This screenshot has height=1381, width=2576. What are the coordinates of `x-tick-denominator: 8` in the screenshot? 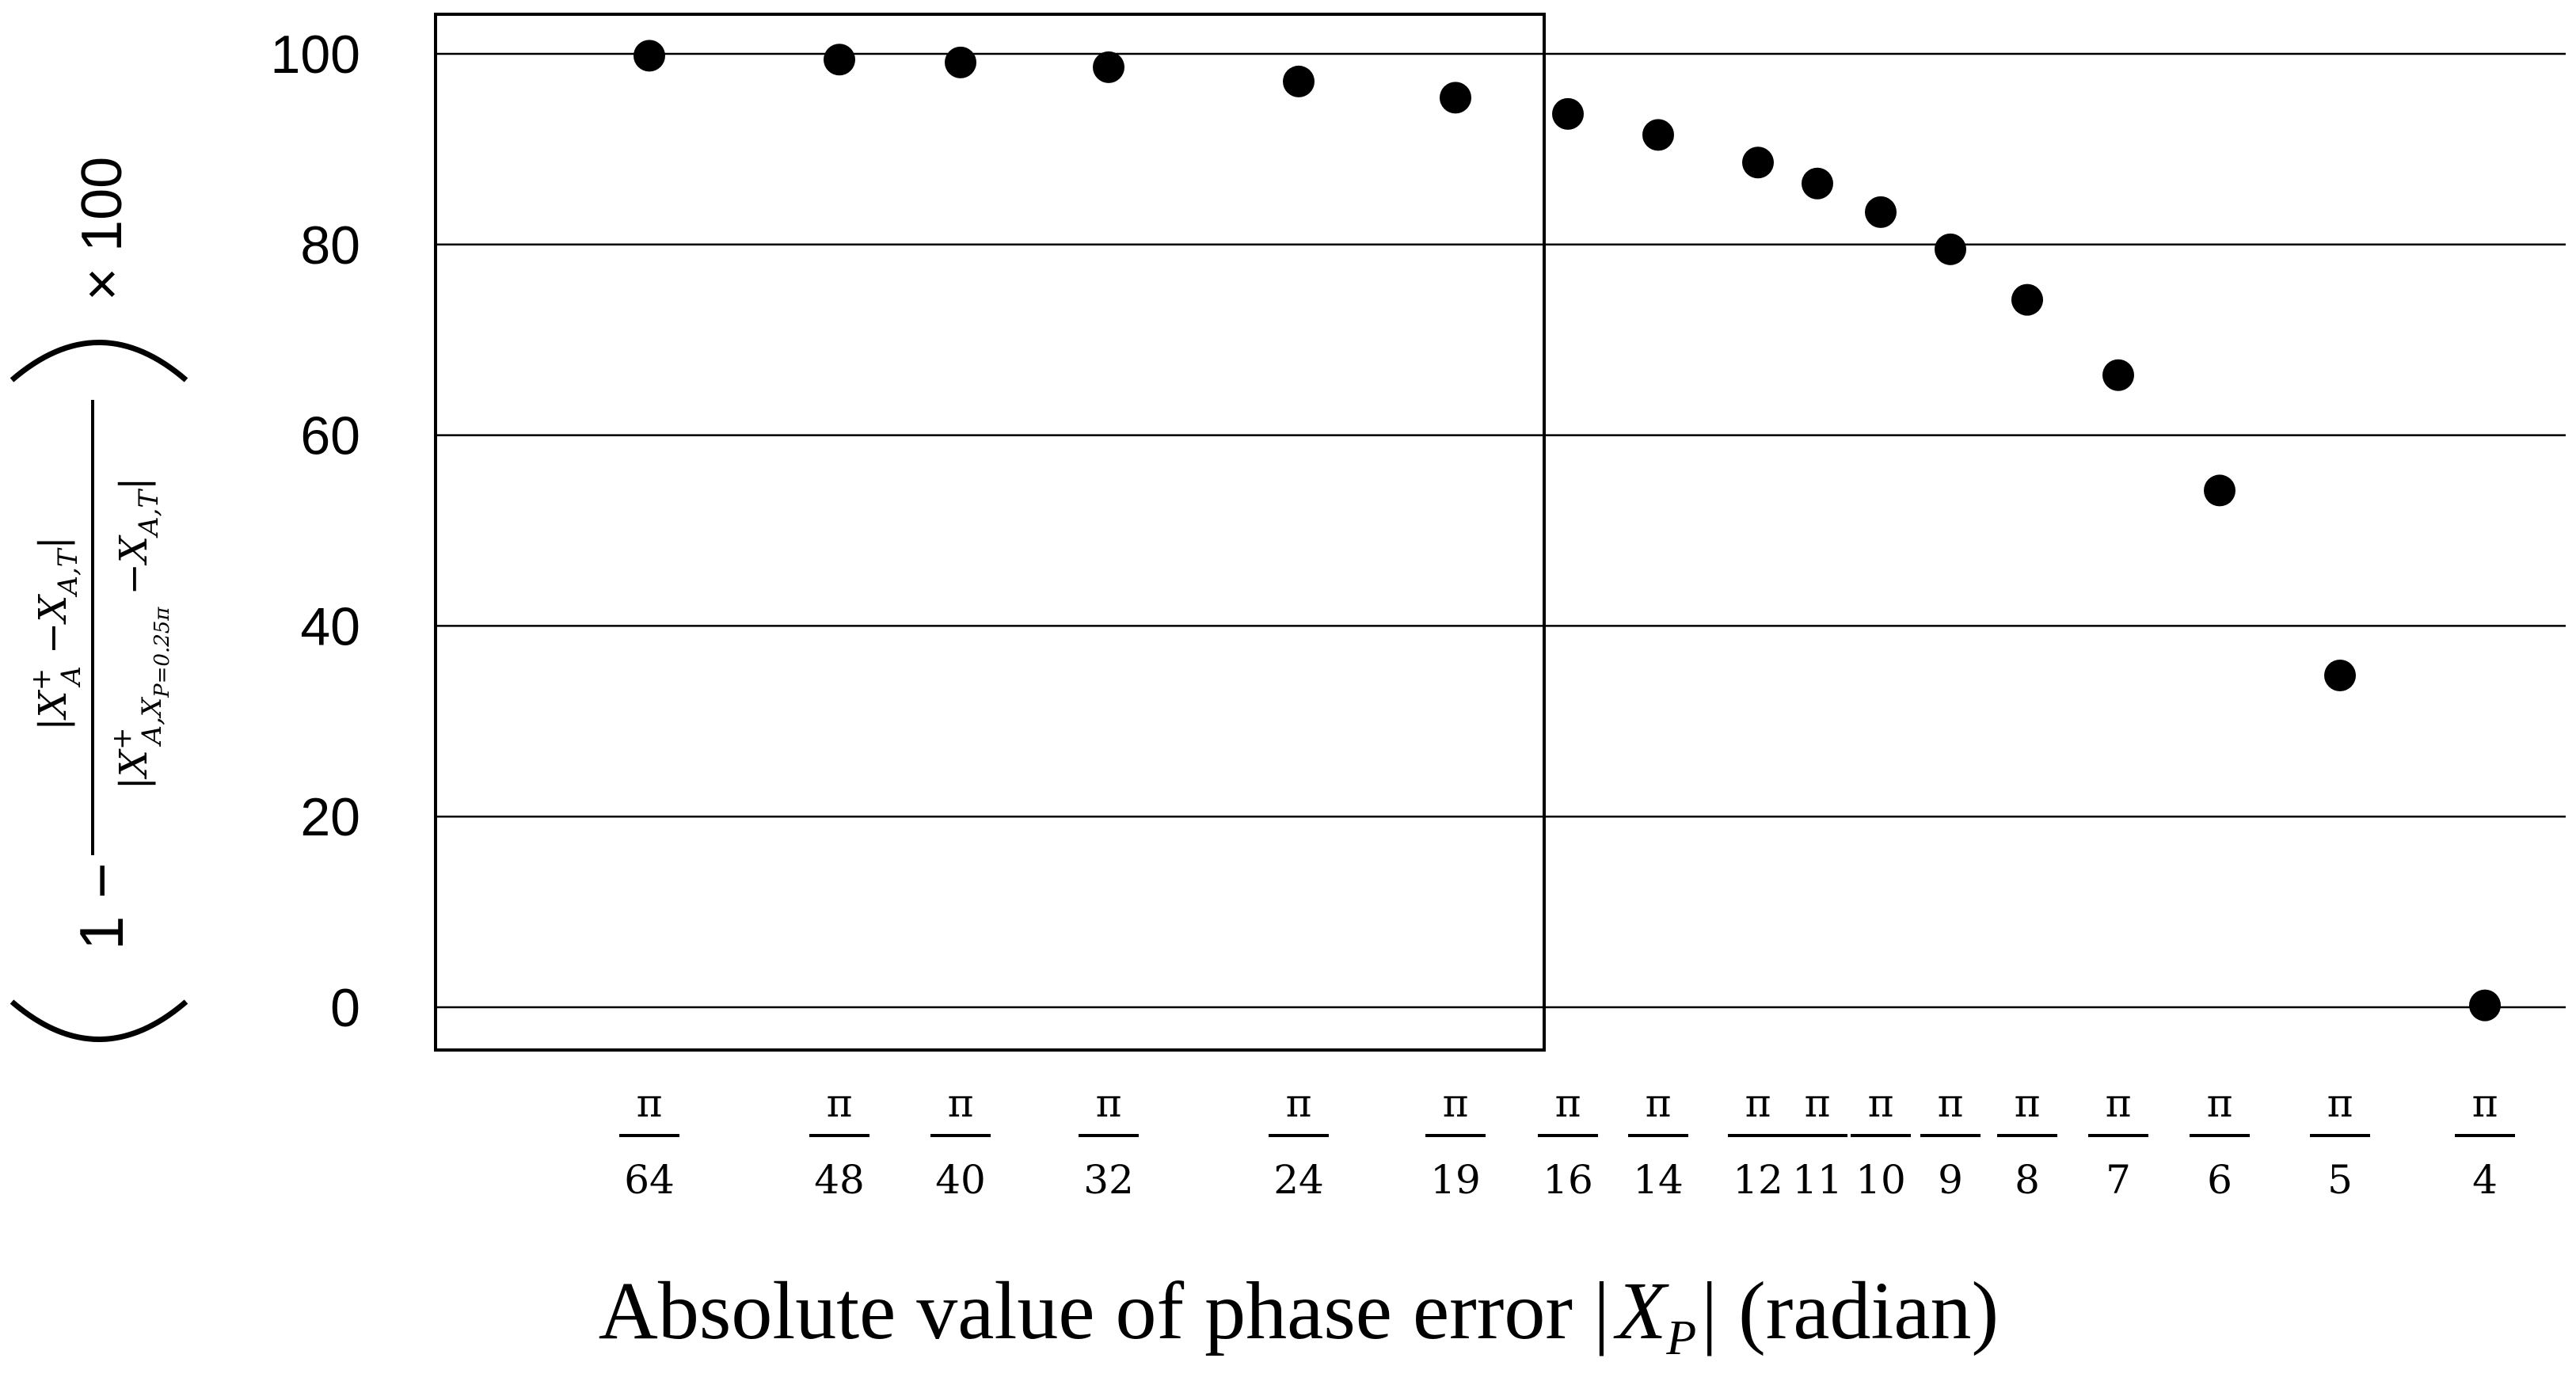 It's located at (2027, 1180).